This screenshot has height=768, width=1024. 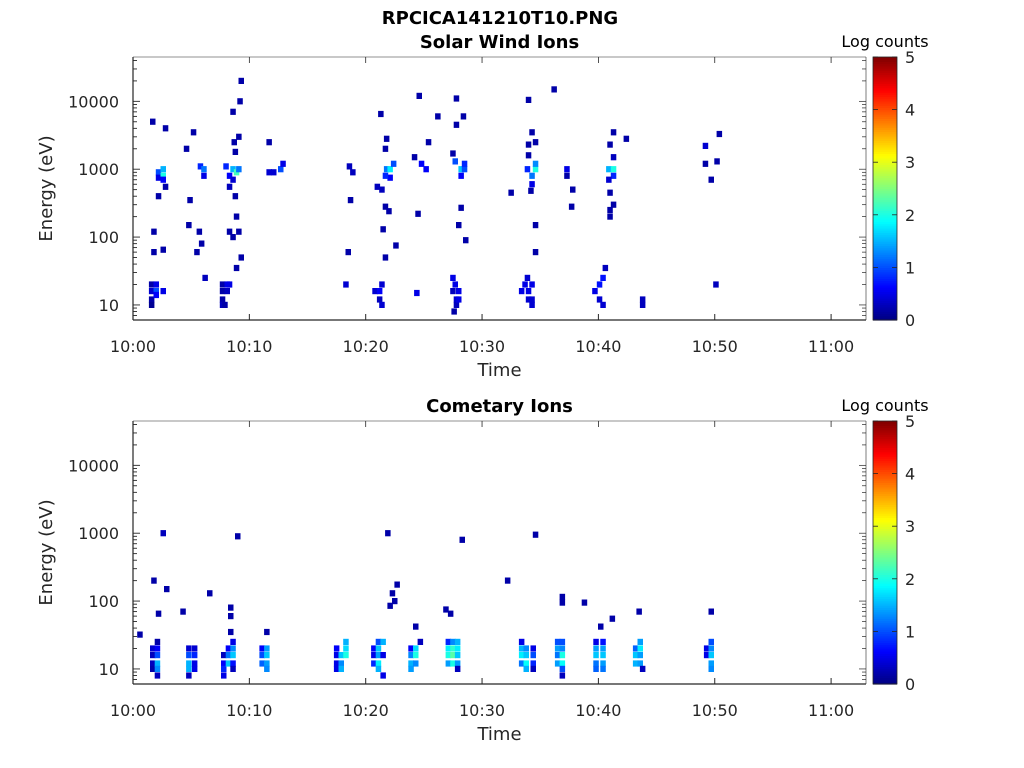 What do you see at coordinates (885, 552) in the screenshot?
I see `colorbar-frame` at bounding box center [885, 552].